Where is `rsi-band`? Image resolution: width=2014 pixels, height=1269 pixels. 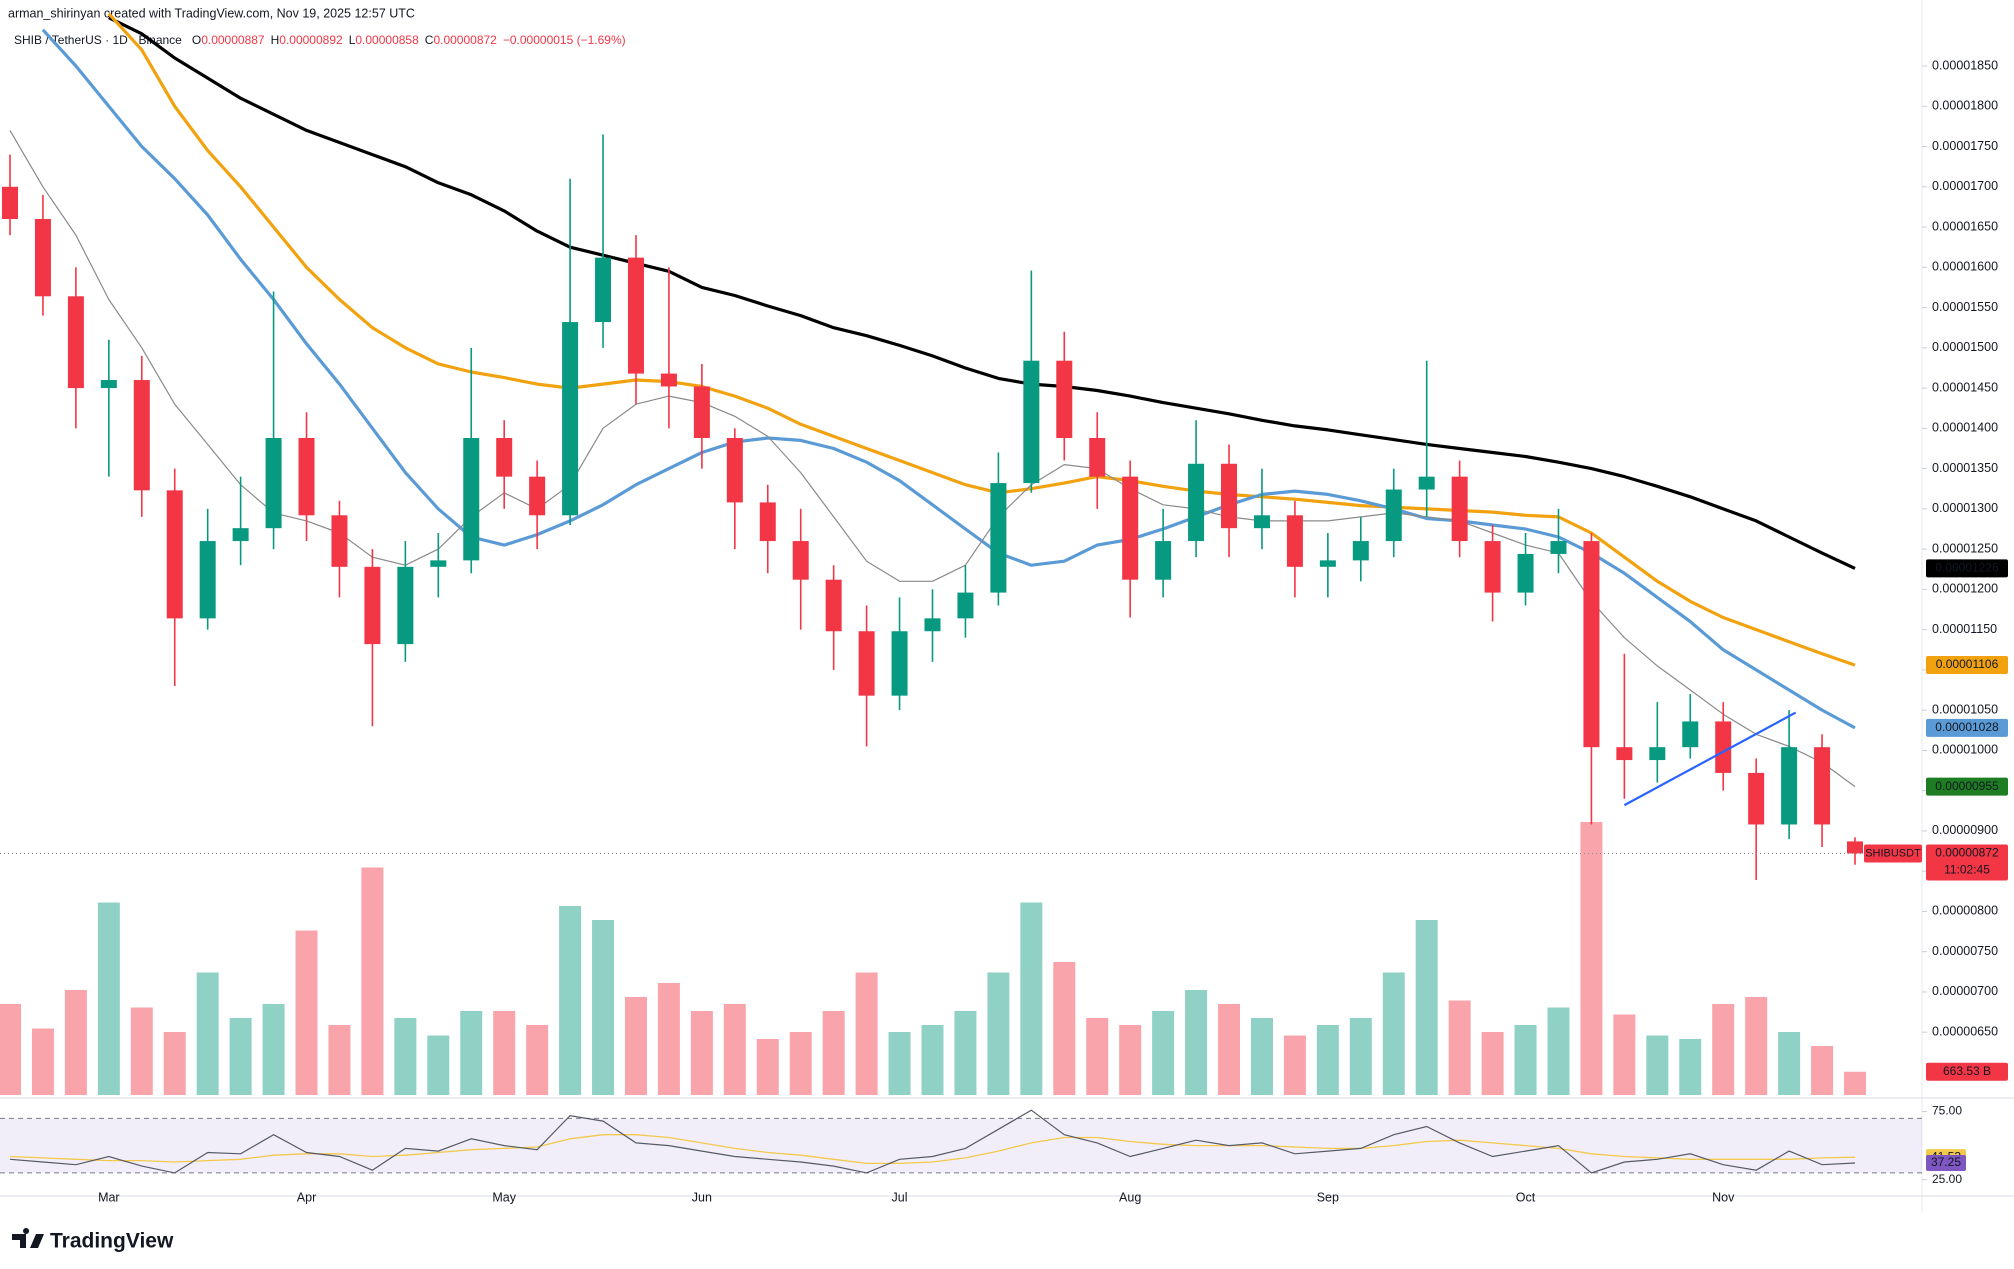
rsi-band is located at coordinates (961, 1145).